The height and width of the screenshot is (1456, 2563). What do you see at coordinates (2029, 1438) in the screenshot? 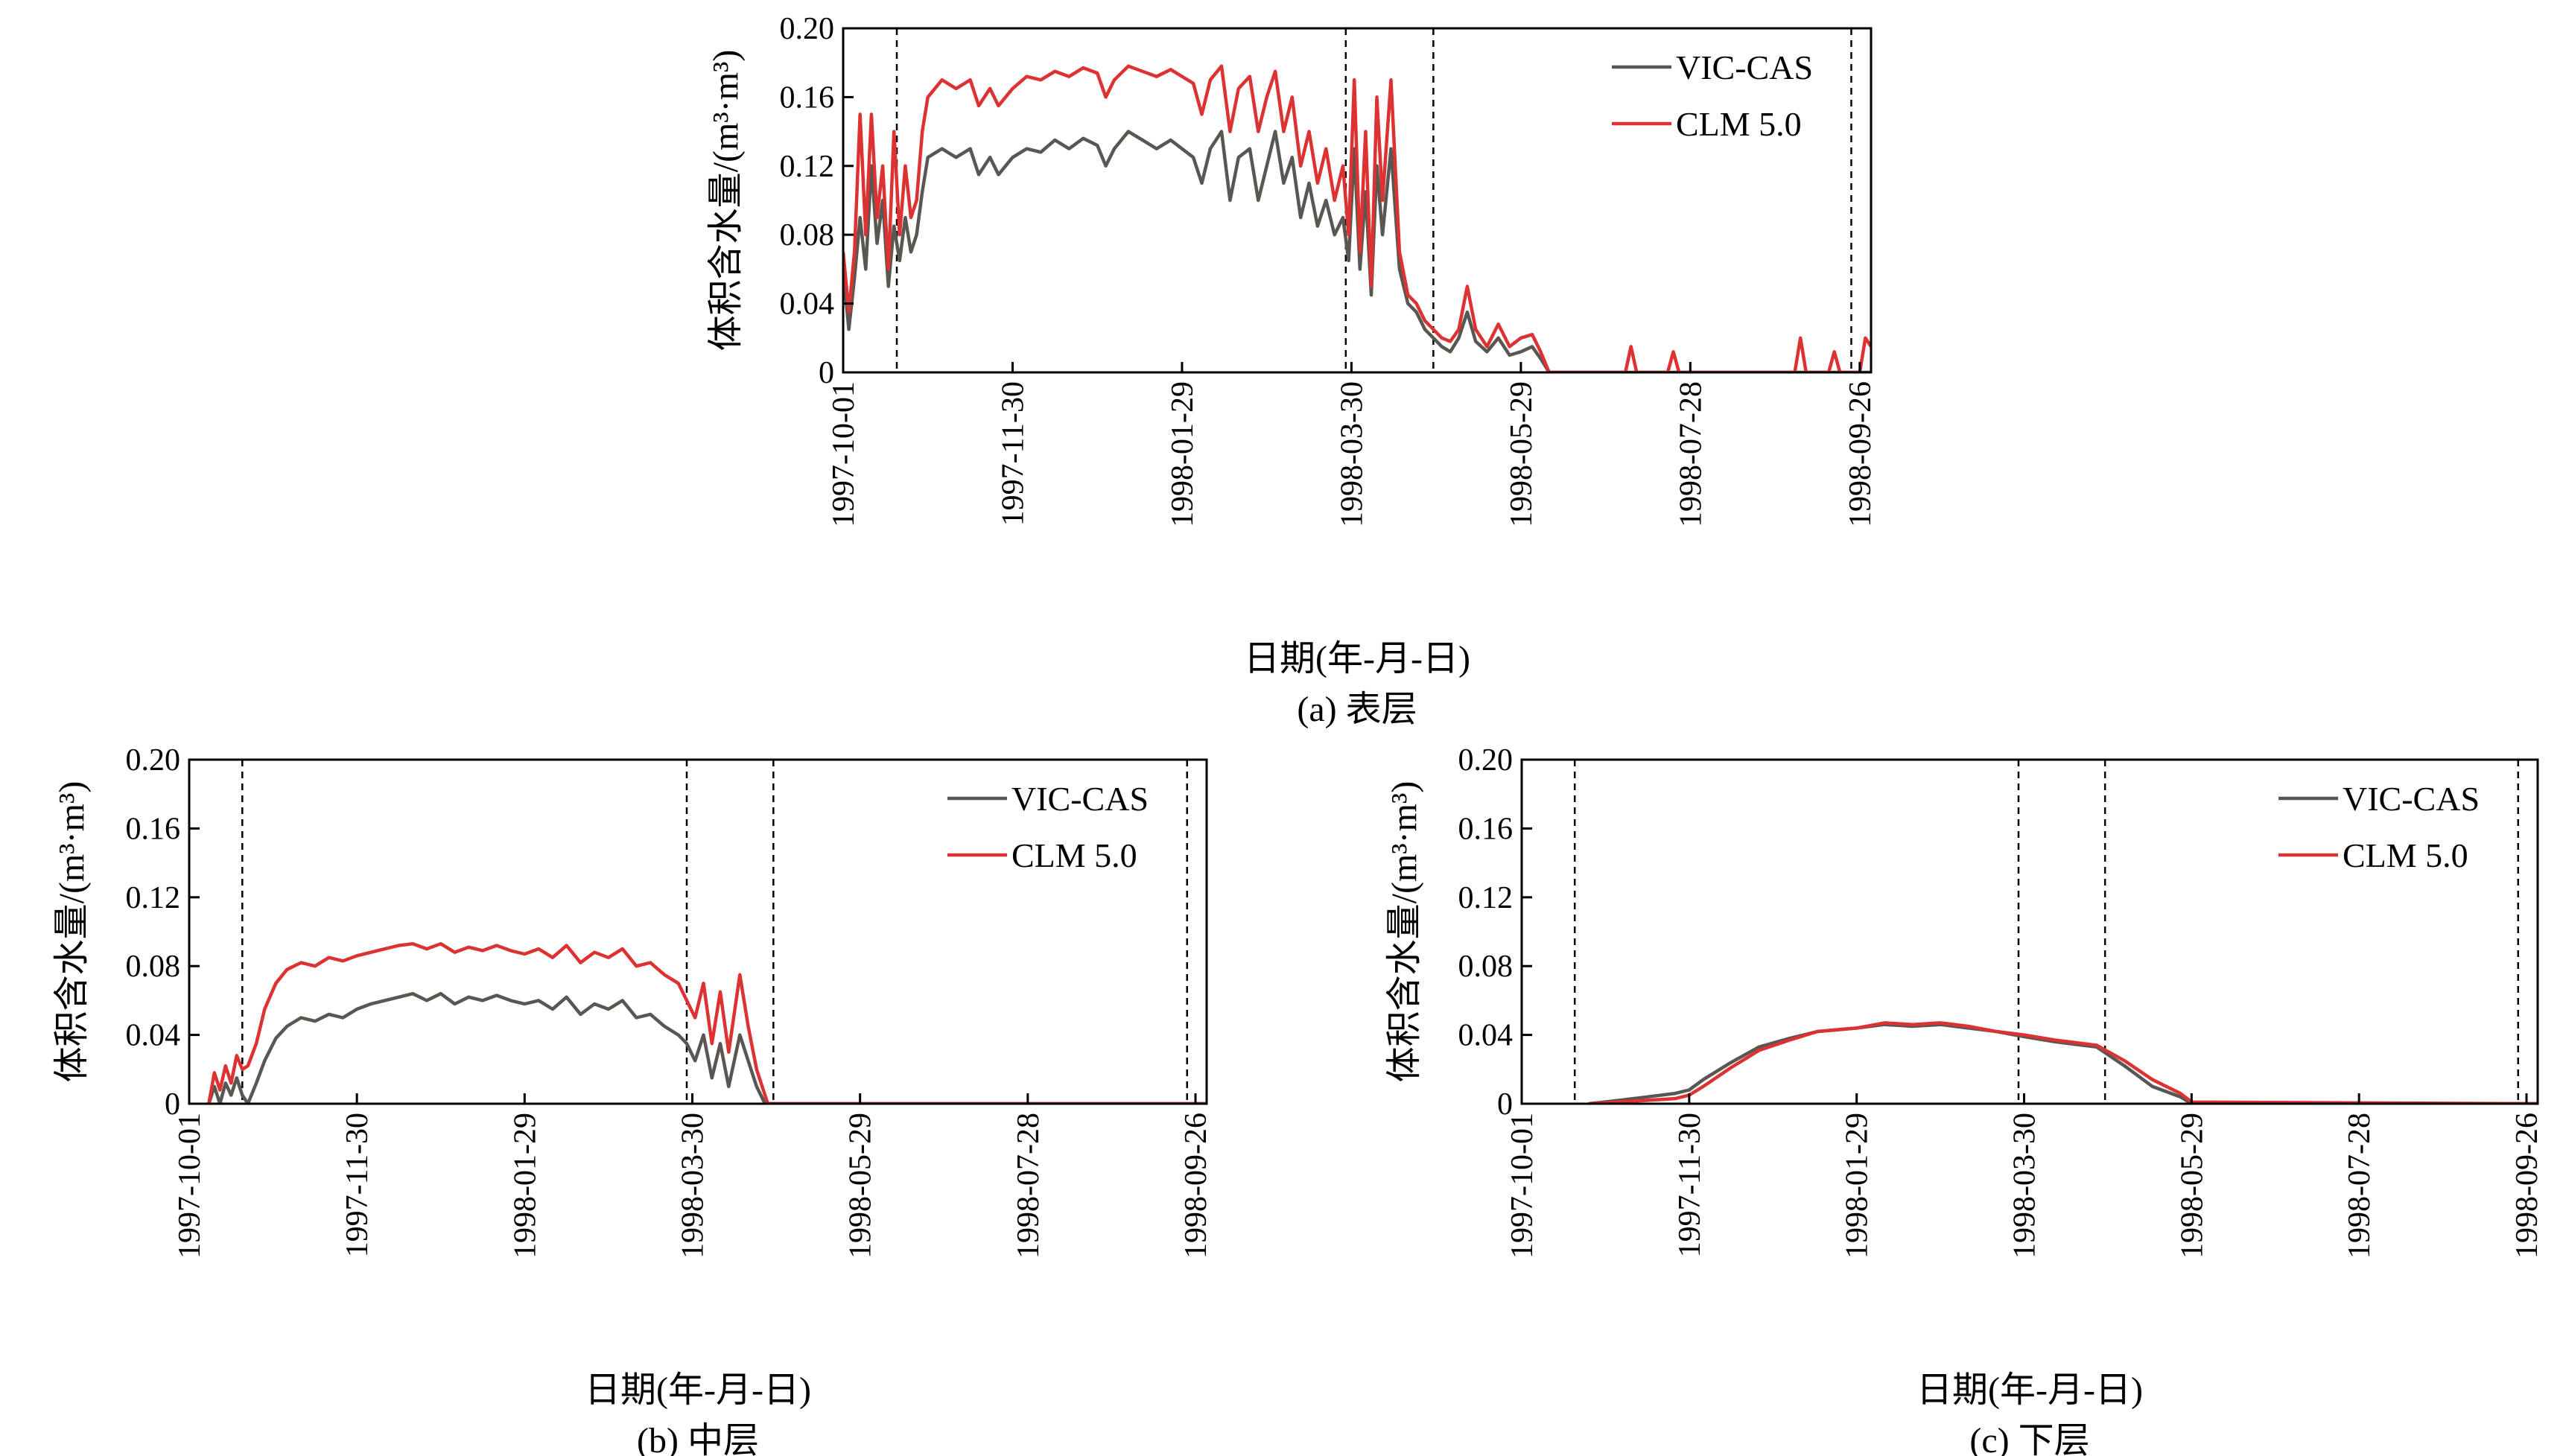
I see `panel-caption: (c) 下层` at bounding box center [2029, 1438].